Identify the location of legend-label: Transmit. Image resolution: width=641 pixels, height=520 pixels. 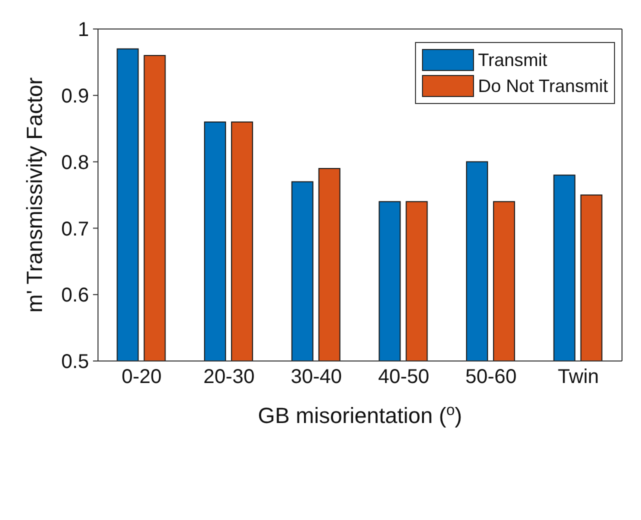
(512, 60).